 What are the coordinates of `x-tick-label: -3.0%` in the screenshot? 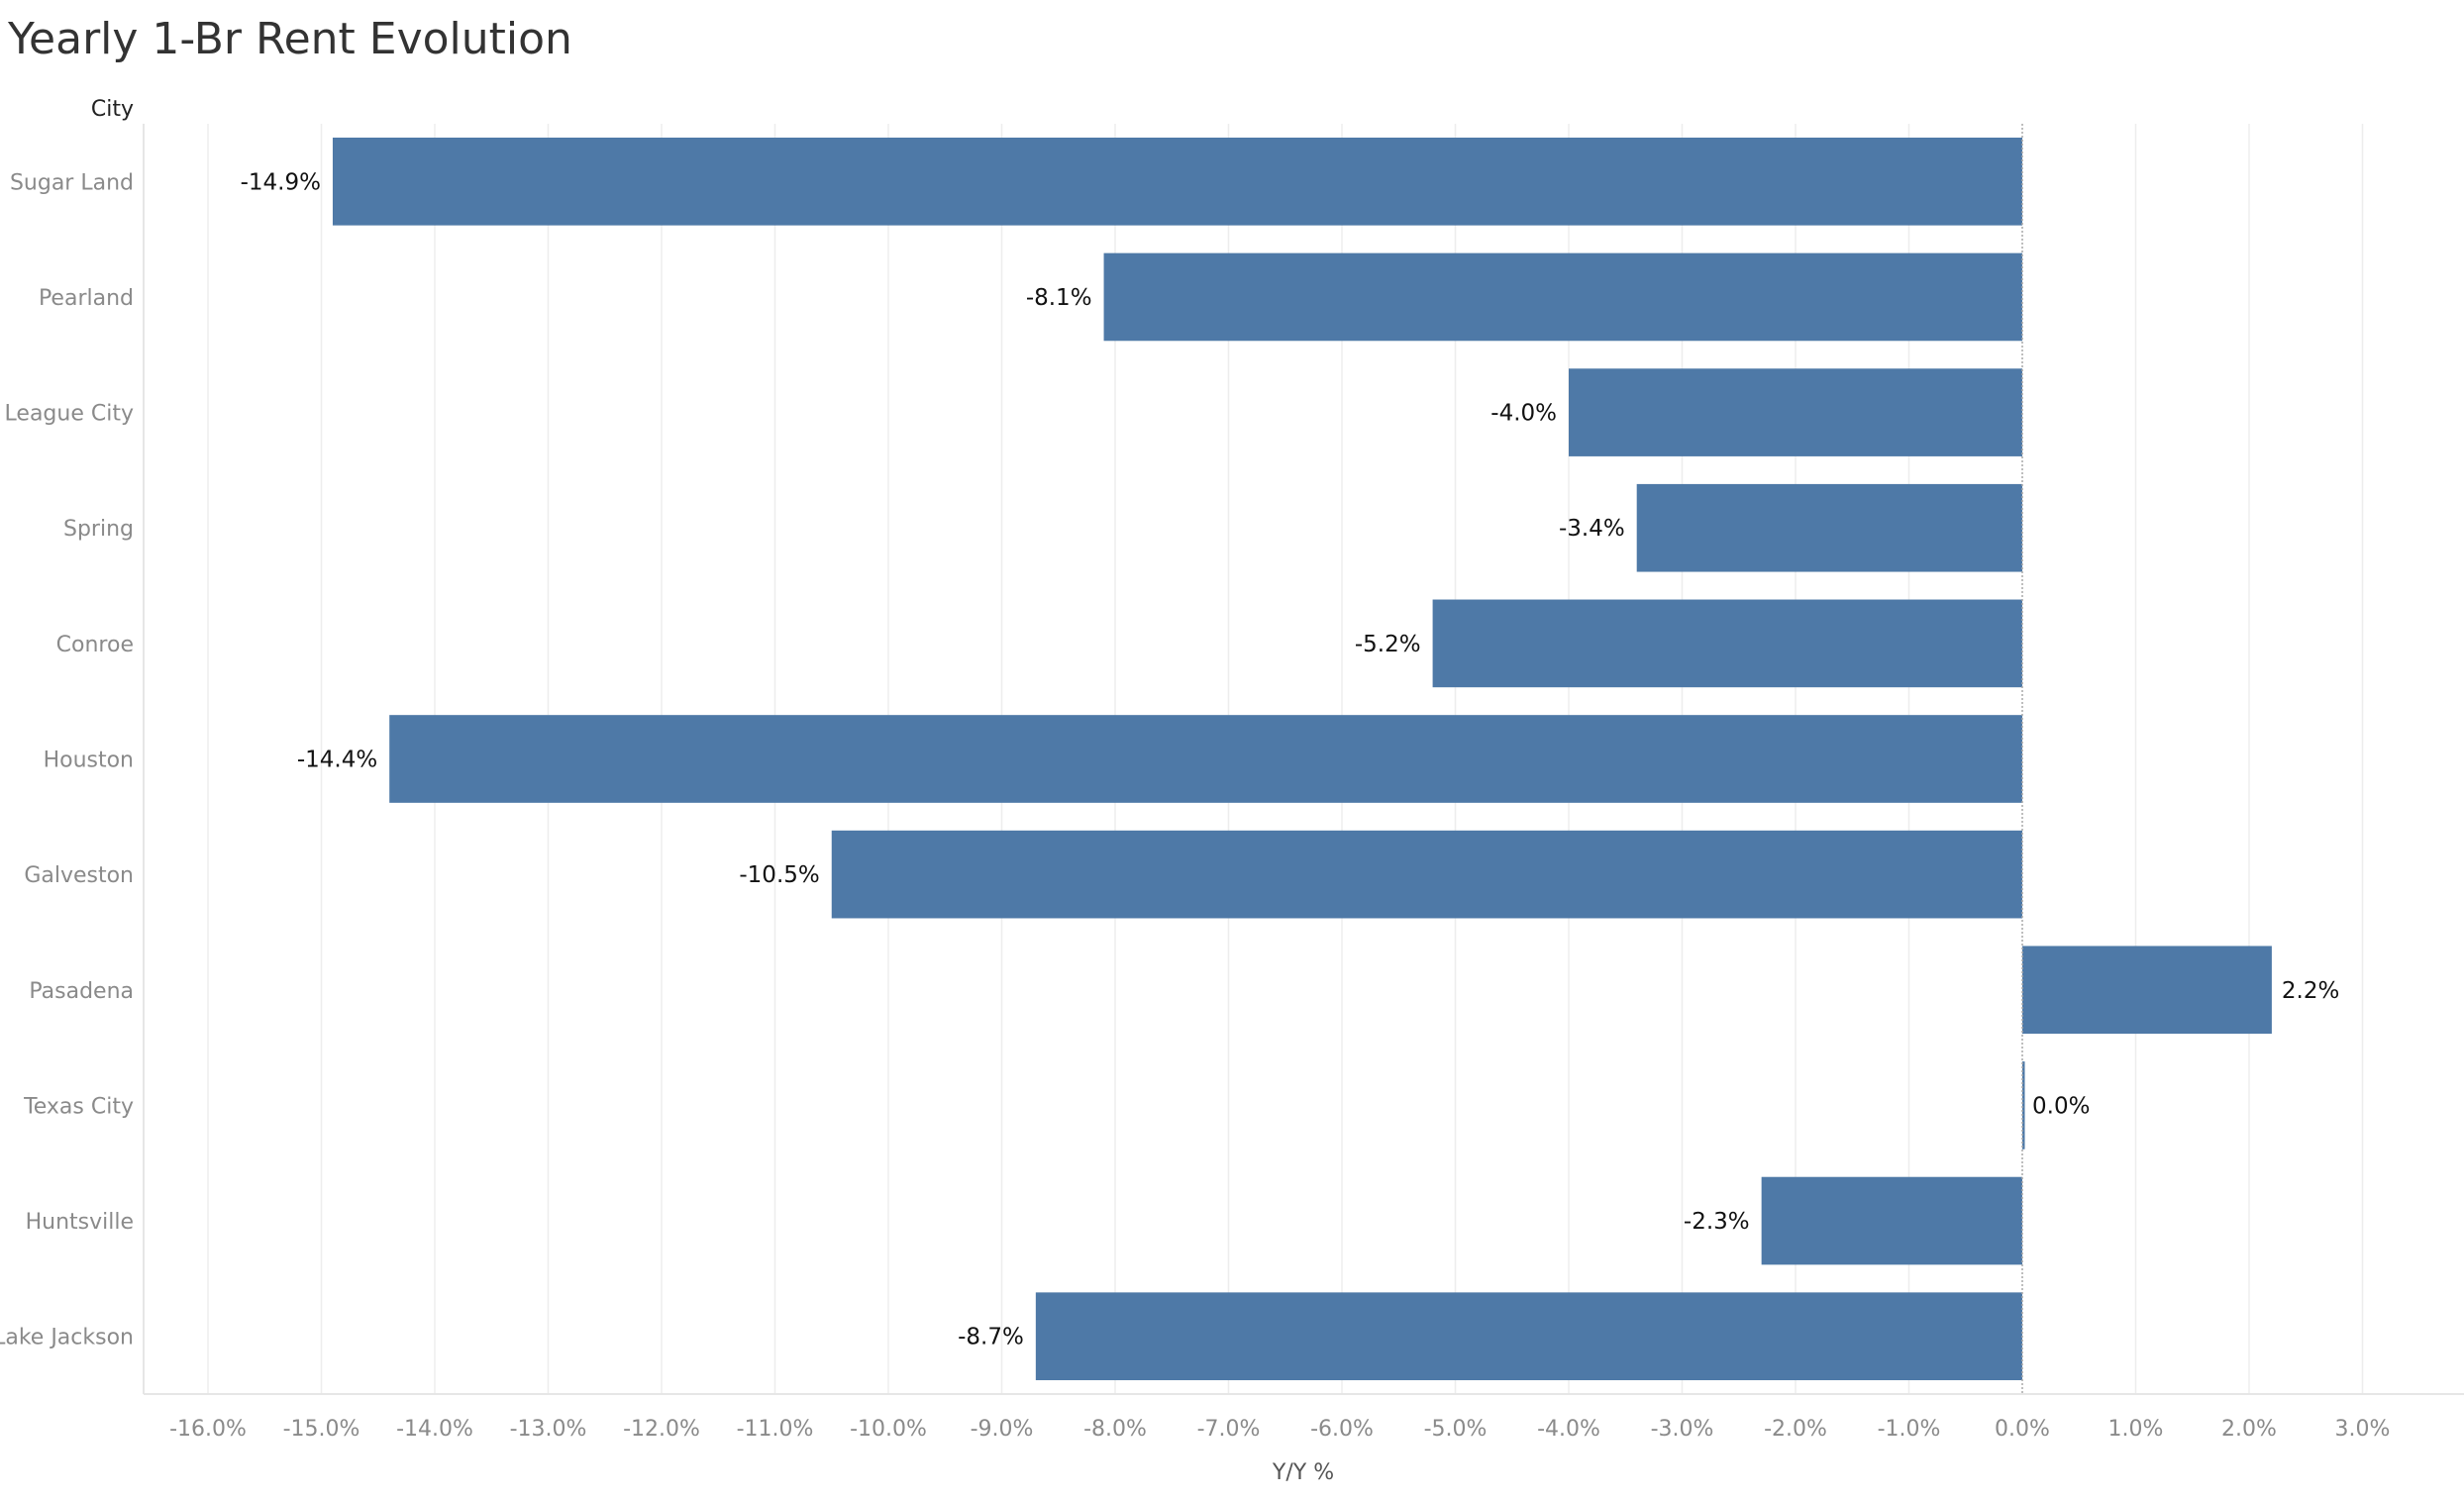 It's located at (1683, 1430).